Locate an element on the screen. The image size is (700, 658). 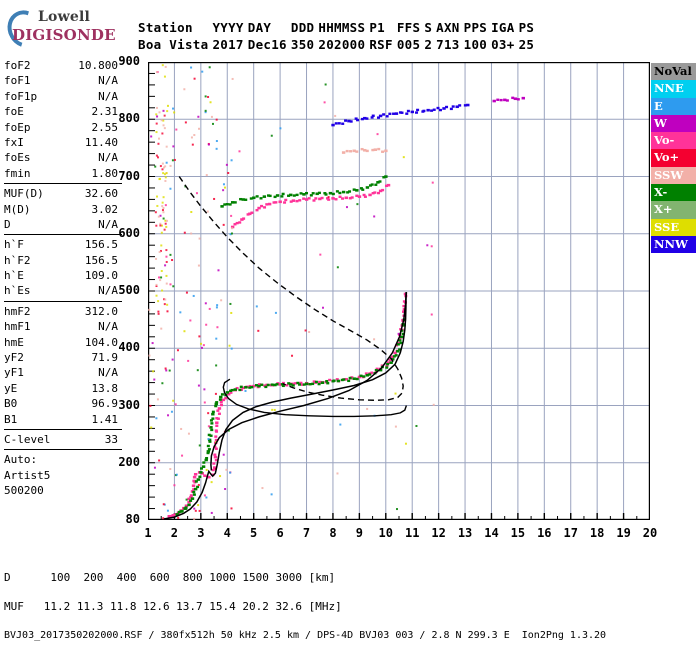
parameter-row: foF1 N/A is located at coordinates (63, 80).